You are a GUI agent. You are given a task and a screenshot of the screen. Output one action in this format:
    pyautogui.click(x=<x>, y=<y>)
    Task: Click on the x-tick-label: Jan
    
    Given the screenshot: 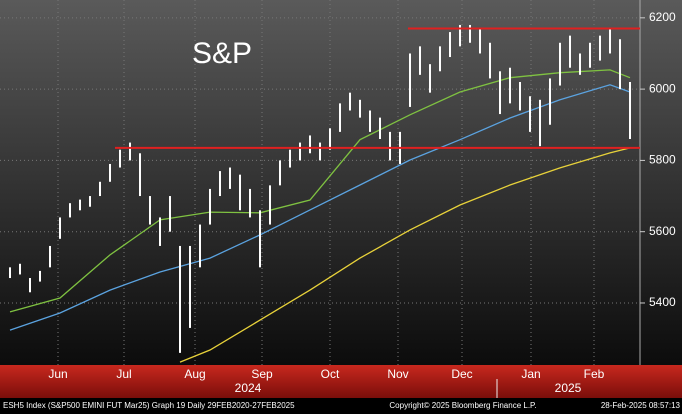 What is the action you would take?
    pyautogui.click(x=530, y=374)
    